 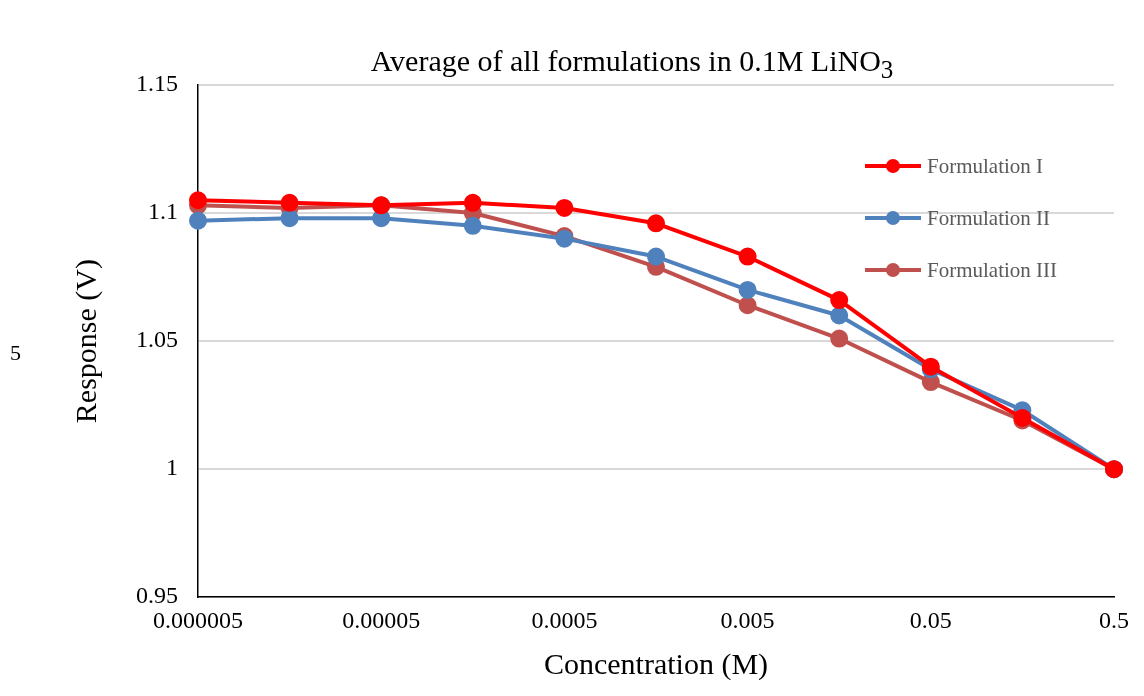 I want to click on legend-label: Formulation I, so click(x=985, y=166).